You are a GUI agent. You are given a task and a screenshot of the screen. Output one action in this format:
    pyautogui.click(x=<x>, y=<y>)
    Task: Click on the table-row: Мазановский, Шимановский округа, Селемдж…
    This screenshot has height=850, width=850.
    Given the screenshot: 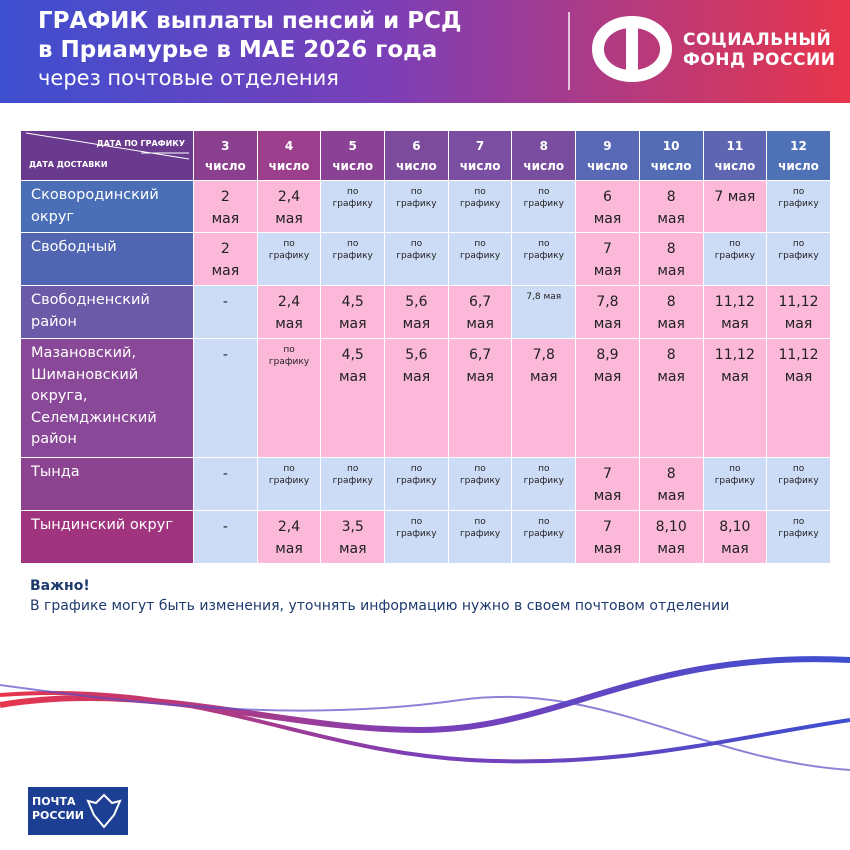 What is the action you would take?
    pyautogui.click(x=425, y=398)
    